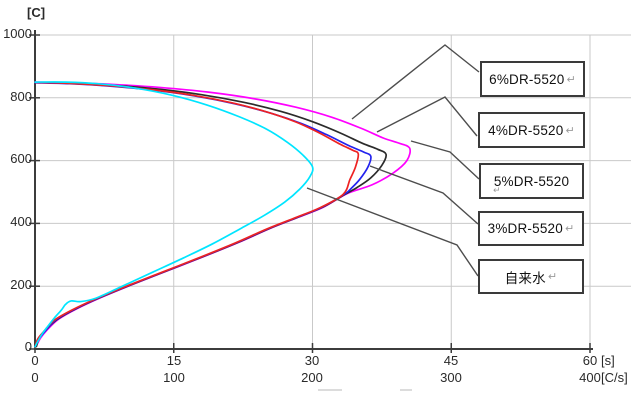 The width and height of the screenshot is (635, 400). Describe the element at coordinates (445, 160) in the screenshot. I see `leader-line-5pct` at that location.